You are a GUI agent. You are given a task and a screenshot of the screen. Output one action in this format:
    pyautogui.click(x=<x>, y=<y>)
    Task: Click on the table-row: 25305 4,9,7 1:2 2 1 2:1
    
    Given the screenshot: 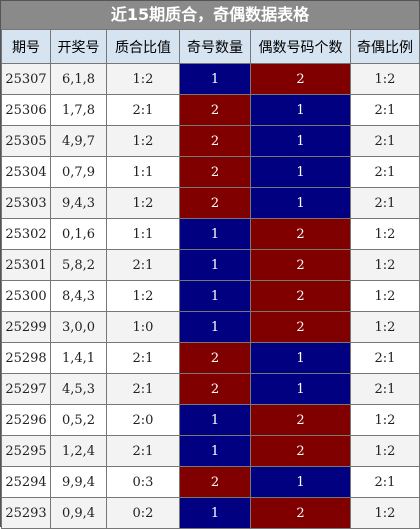 What is the action you would take?
    pyautogui.click(x=210, y=141)
    